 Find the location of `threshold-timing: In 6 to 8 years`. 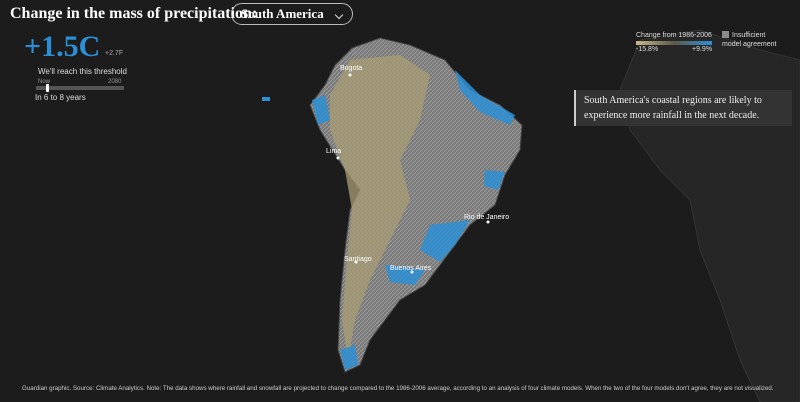

threshold-timing: In 6 to 8 years is located at coordinates (60, 97).